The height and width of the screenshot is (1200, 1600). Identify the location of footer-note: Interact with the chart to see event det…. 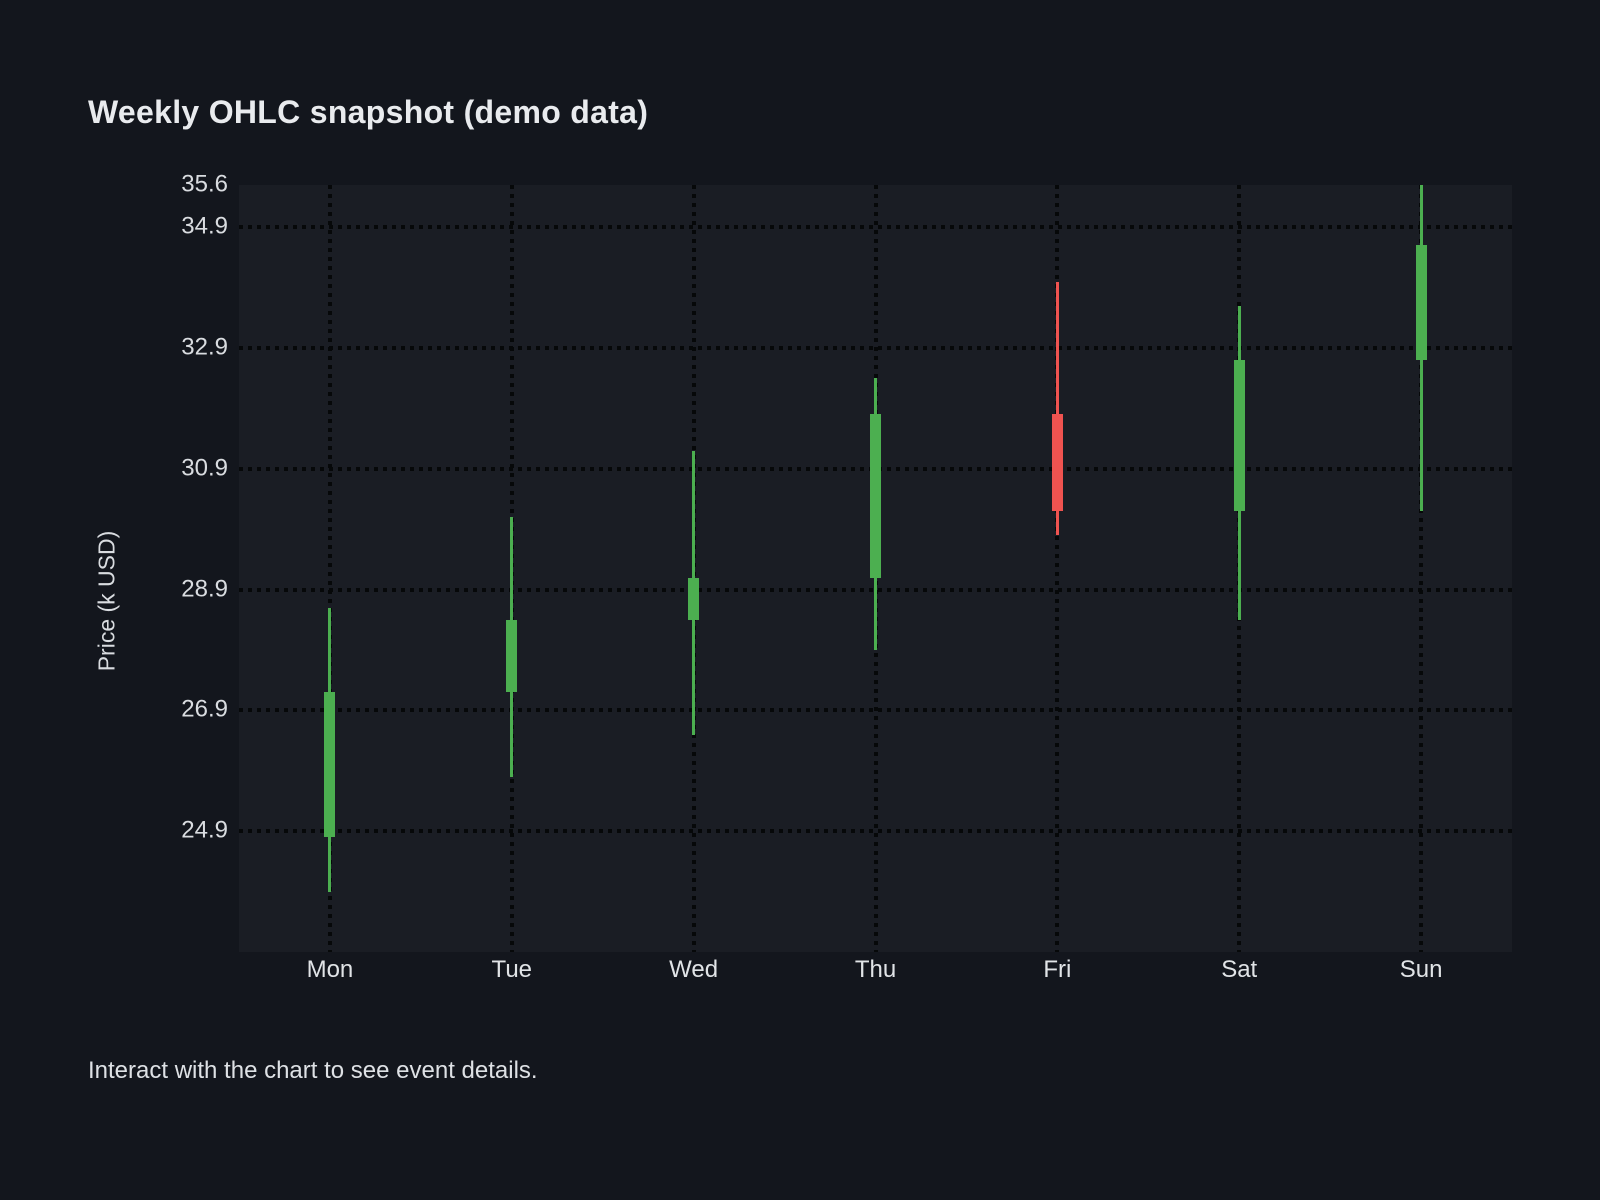
(313, 1070).